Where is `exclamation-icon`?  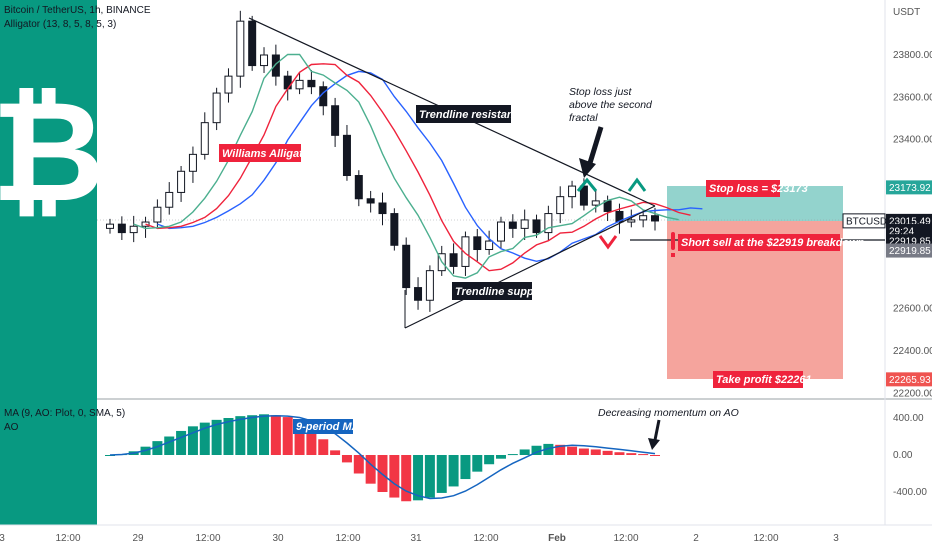 exclamation-icon is located at coordinates (673, 241).